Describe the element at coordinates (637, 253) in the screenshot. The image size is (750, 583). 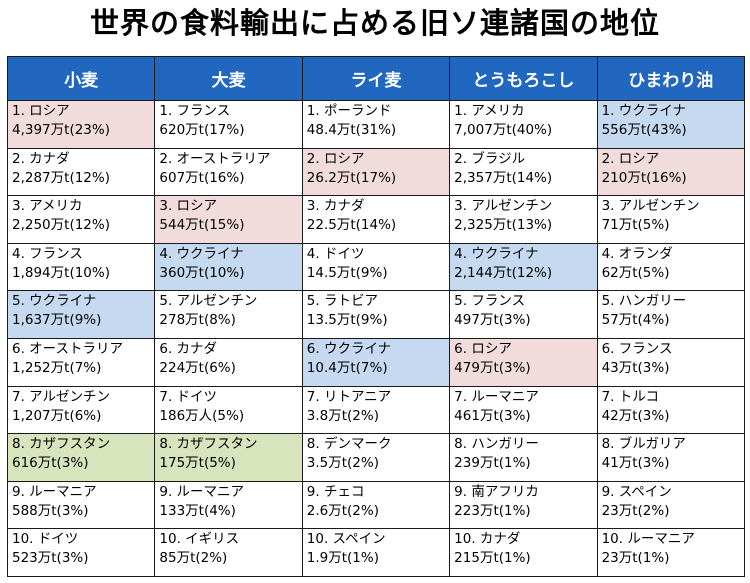
I see `rank-country: 4. オランダ` at that location.